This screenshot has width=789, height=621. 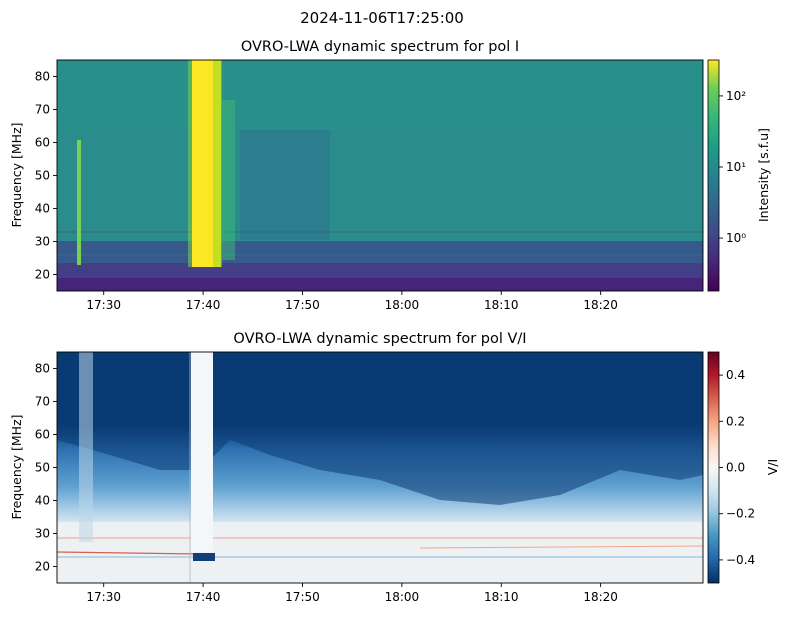 What do you see at coordinates (202, 452) in the screenshot?
I see `panel-vi-burst` at bounding box center [202, 452].